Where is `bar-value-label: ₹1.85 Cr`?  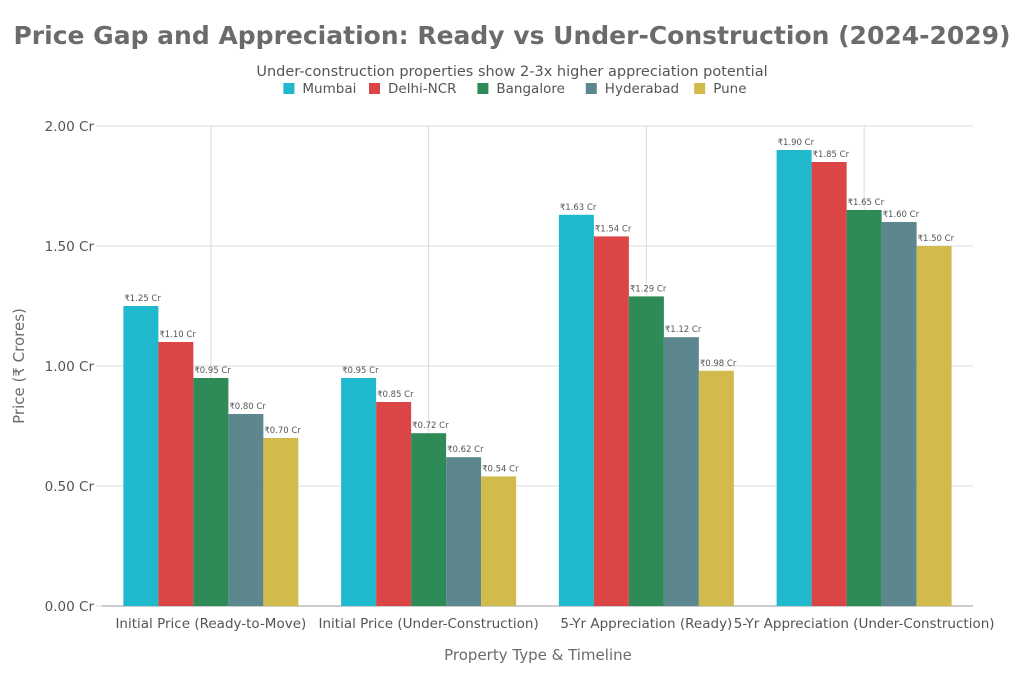 bar-value-label: ₹1.85 Cr is located at coordinates (831, 155).